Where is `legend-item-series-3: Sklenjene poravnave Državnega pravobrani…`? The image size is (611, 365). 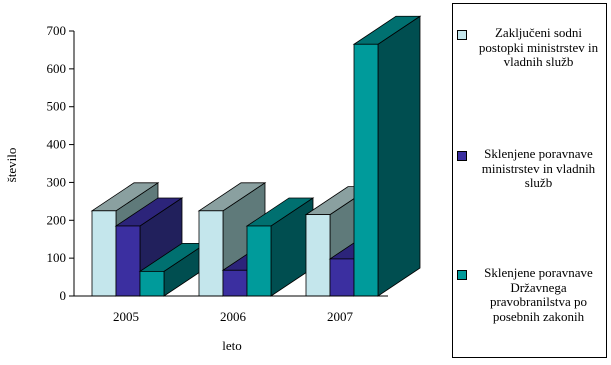 legend-item-series-3: Sklenjene poravnave Državnega pravobrani… is located at coordinates (531, 294).